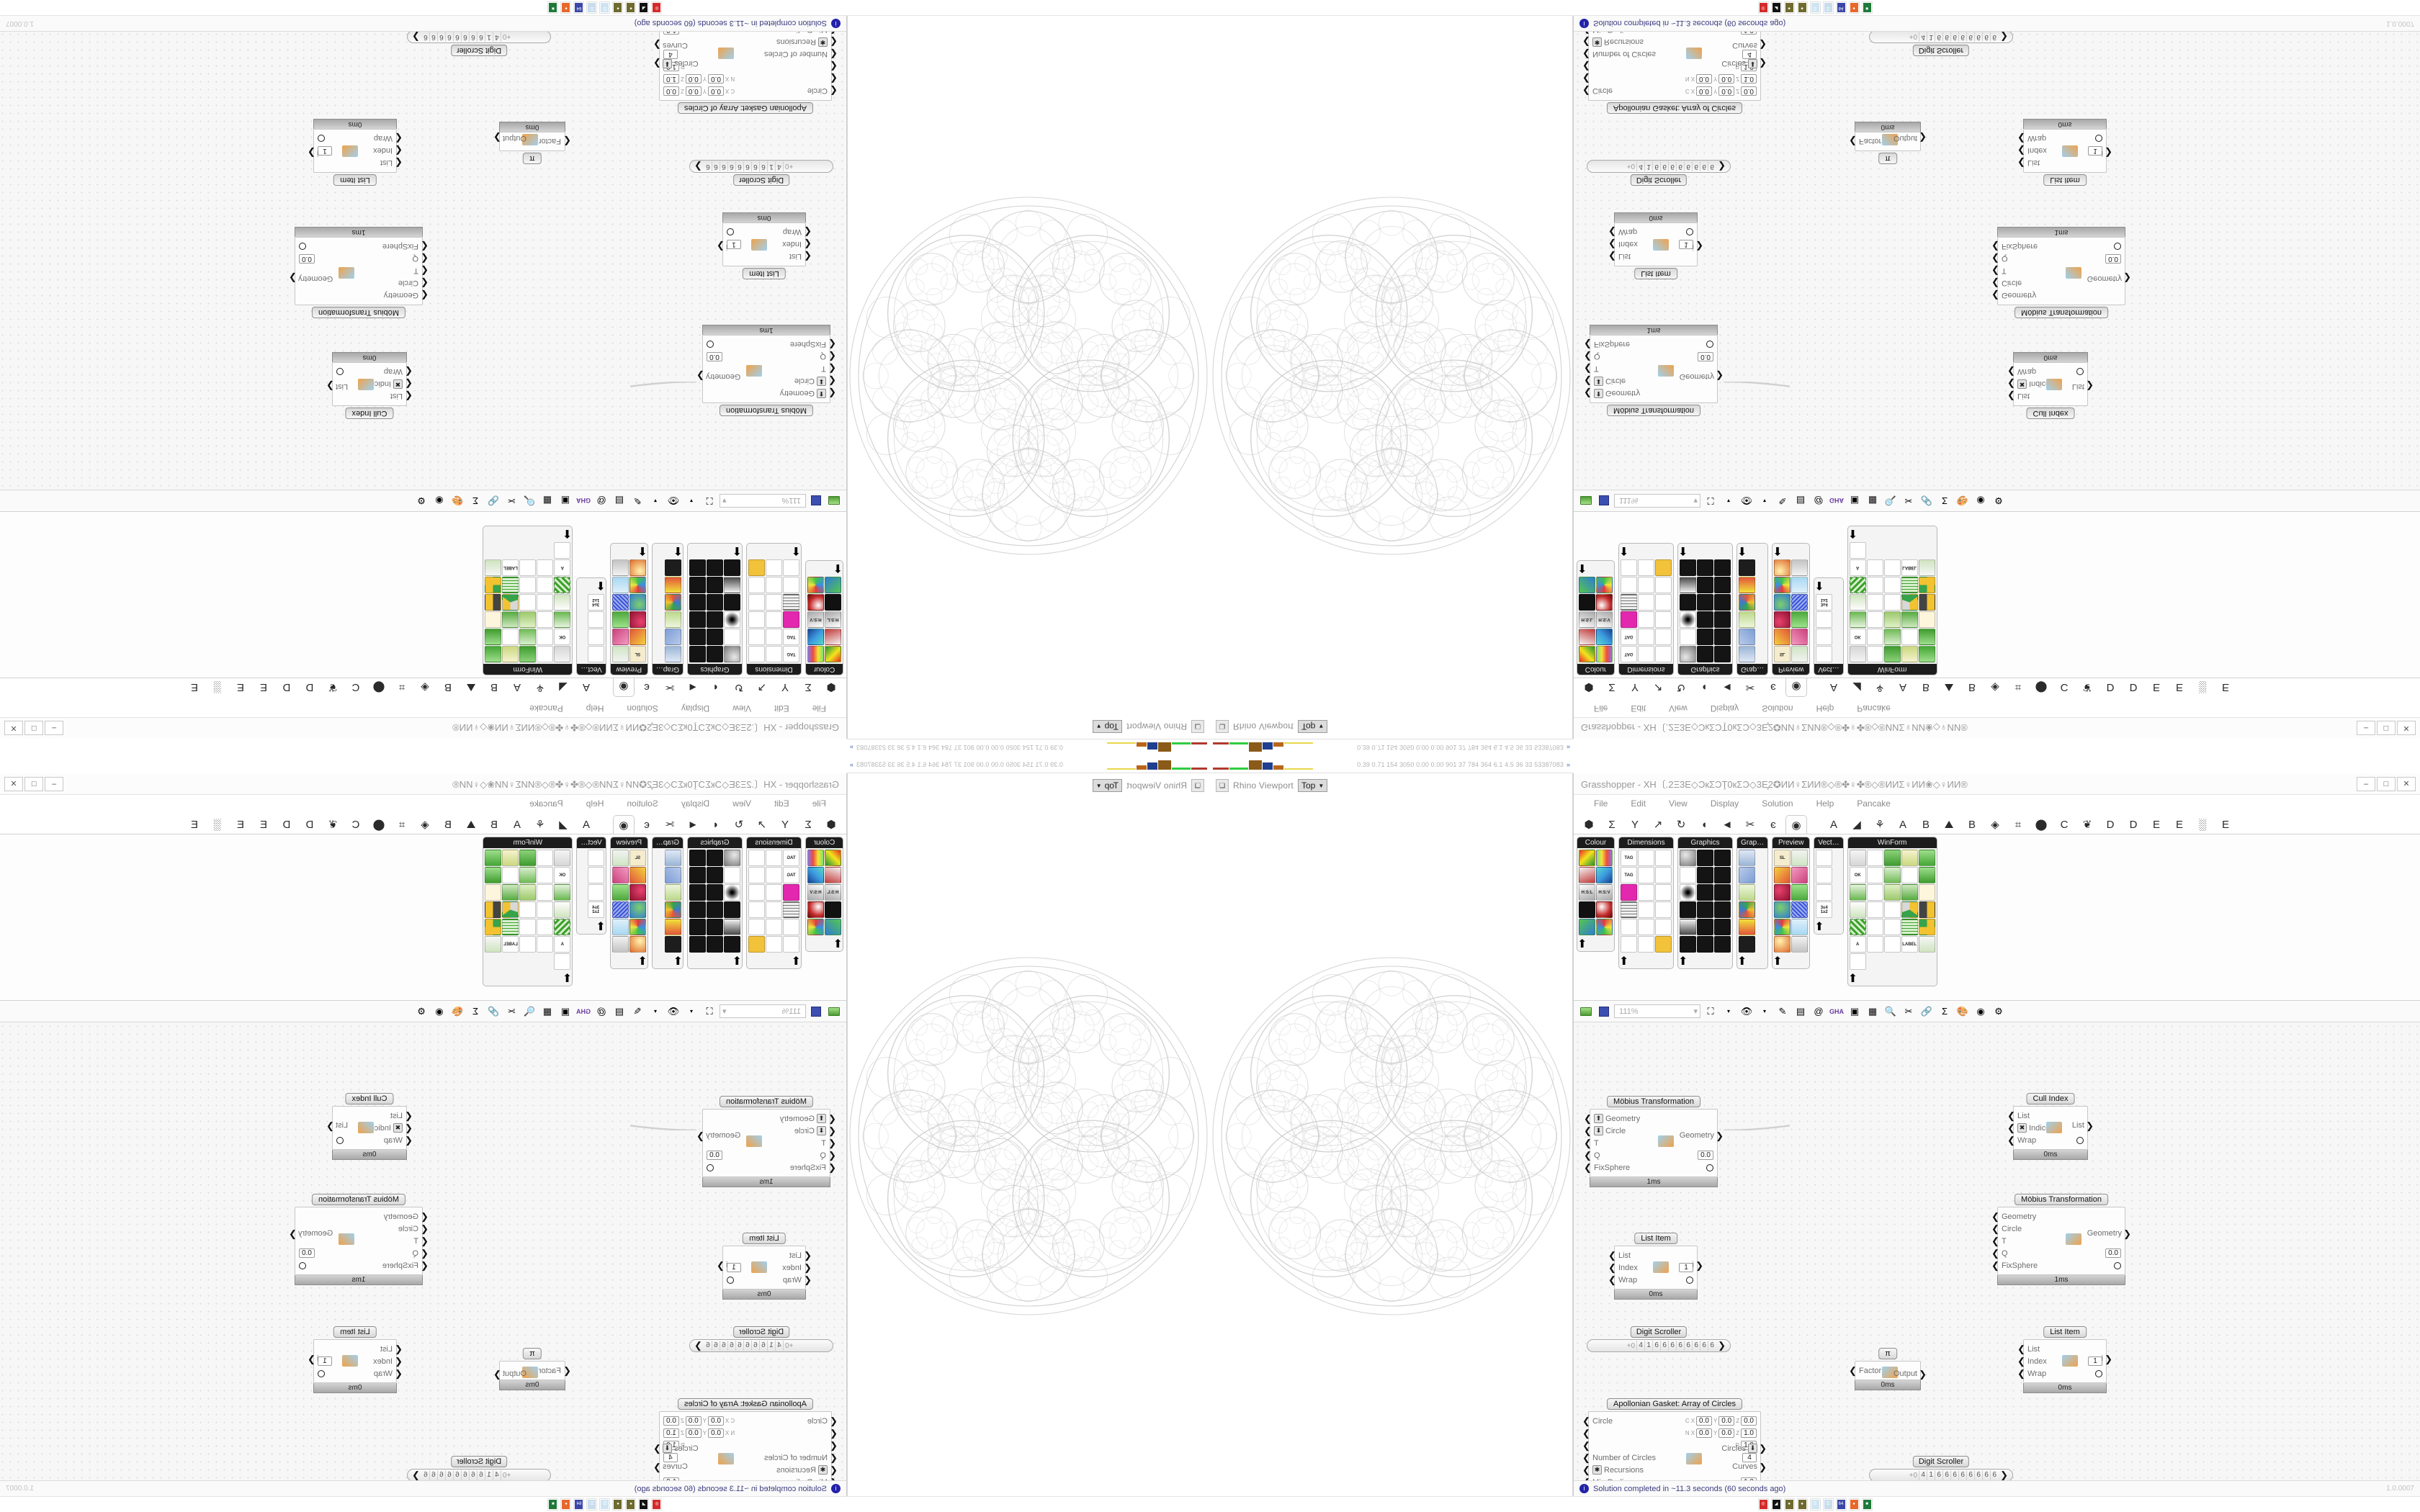 The width and height of the screenshot is (2420, 1512). What do you see at coordinates (1941, 1474) in the screenshot?
I see `digit-scroller-track: +0 4 1 6 6 6 6 6 6 6 6 ❯` at bounding box center [1941, 1474].